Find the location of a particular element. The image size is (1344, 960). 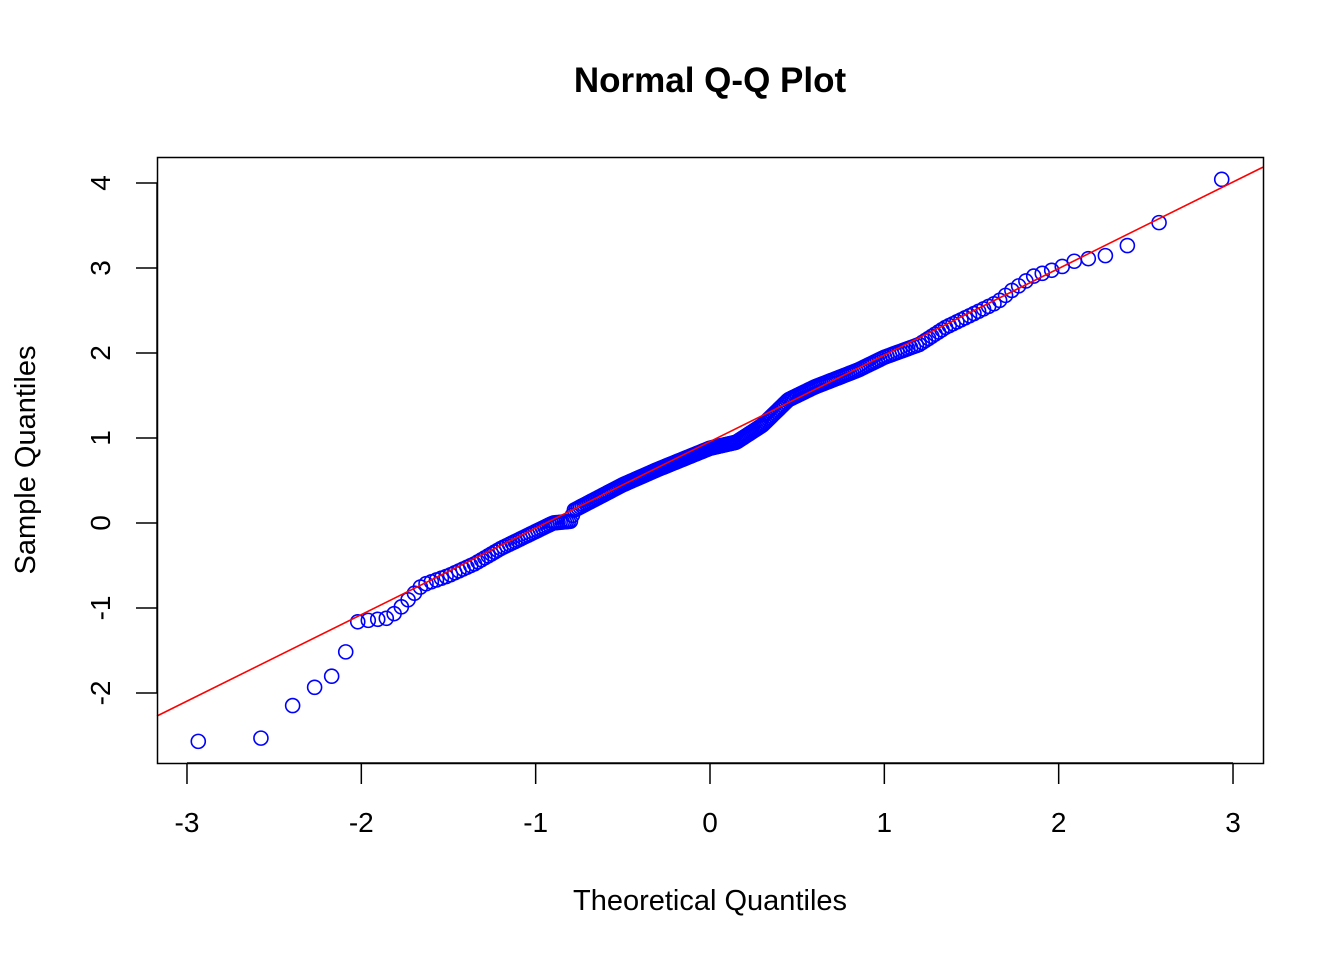

x-axis-label: Theoretical Quantiles is located at coordinates (710, 901).